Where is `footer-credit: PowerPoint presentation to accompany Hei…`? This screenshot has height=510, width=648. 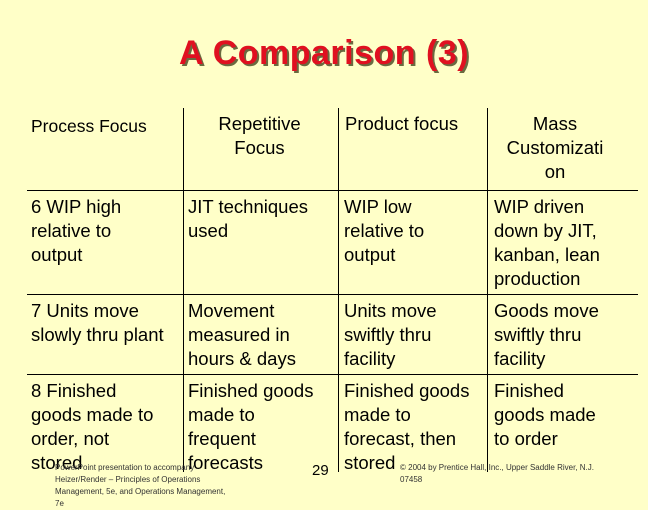
footer-credit: PowerPoint presentation to accompany Hei… is located at coordinates (140, 485).